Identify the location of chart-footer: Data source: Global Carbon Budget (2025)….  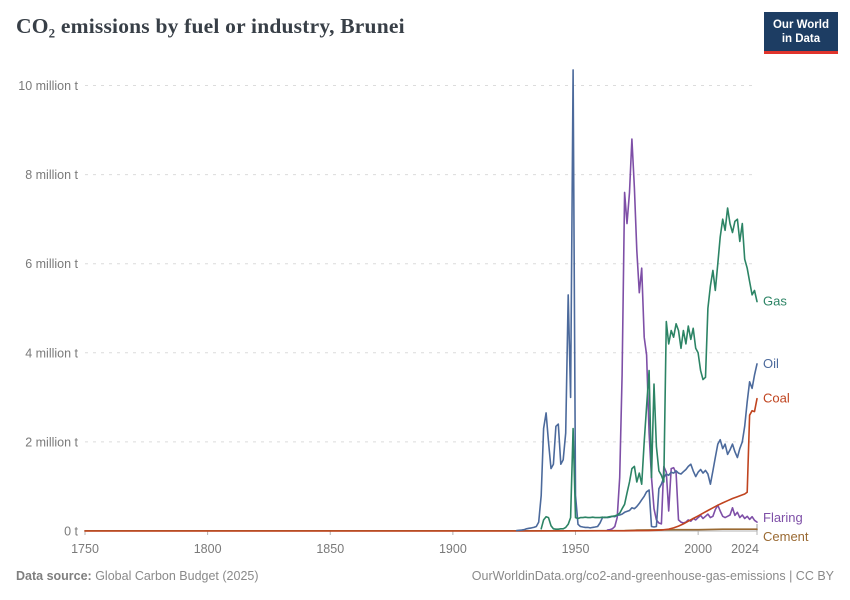
(425, 576).